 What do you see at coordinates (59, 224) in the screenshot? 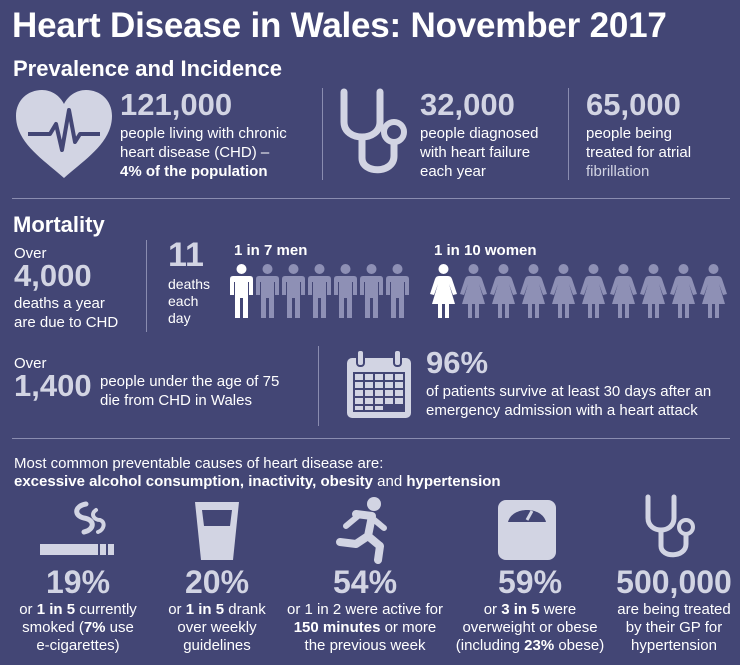
I see `mortality-heading: Mortality` at bounding box center [59, 224].